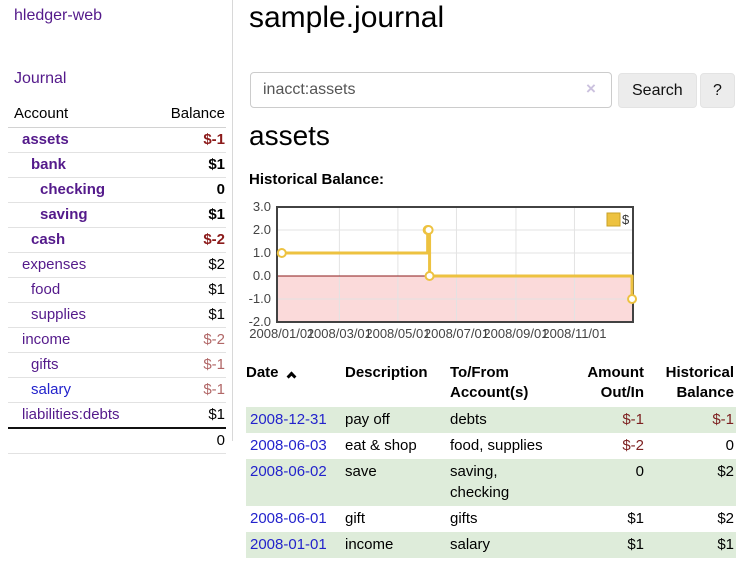 Image resolution: width=742 pixels, height=582 pixels. Describe the element at coordinates (491, 420) in the screenshot. I see `register-row: 2008-12-31 pay off debts $-1 $-1` at that location.